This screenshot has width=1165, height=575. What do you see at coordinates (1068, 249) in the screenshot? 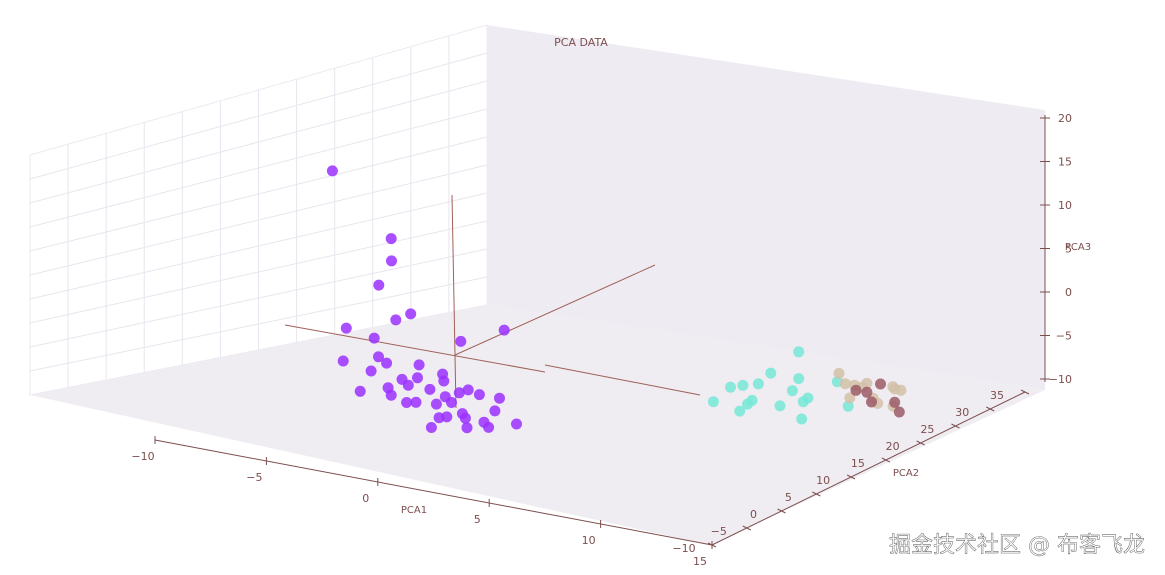
I see `z-tick-label: 5` at bounding box center [1068, 249].